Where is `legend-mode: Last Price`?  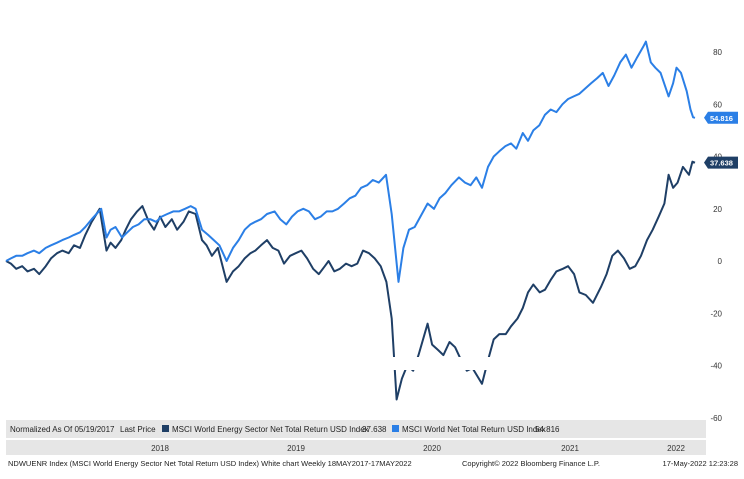
legend-mode: Last Price is located at coordinates (138, 429).